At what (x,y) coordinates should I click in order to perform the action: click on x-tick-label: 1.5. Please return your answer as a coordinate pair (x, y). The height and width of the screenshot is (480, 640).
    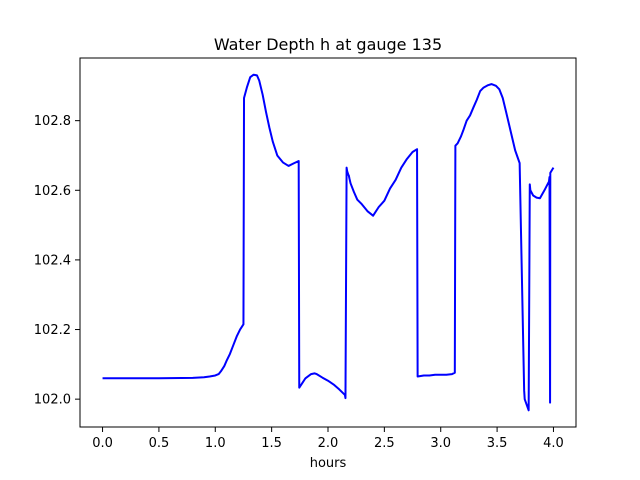
    Looking at the image, I should click on (271, 443).